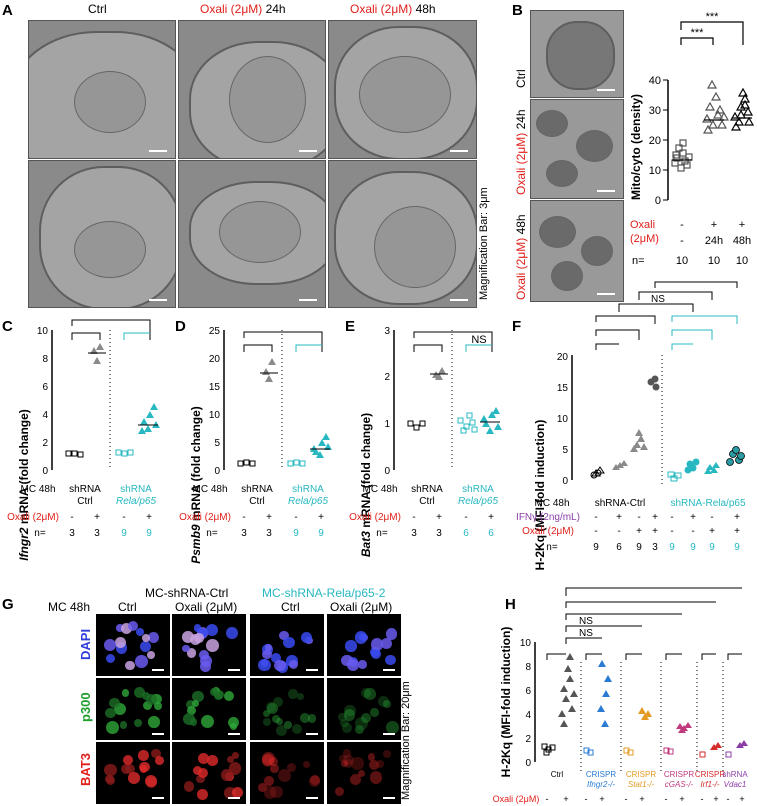 This screenshot has width=757, height=806. Describe the element at coordinates (215, 331) in the screenshot. I see `panel-d-ytick-5: 25` at that location.